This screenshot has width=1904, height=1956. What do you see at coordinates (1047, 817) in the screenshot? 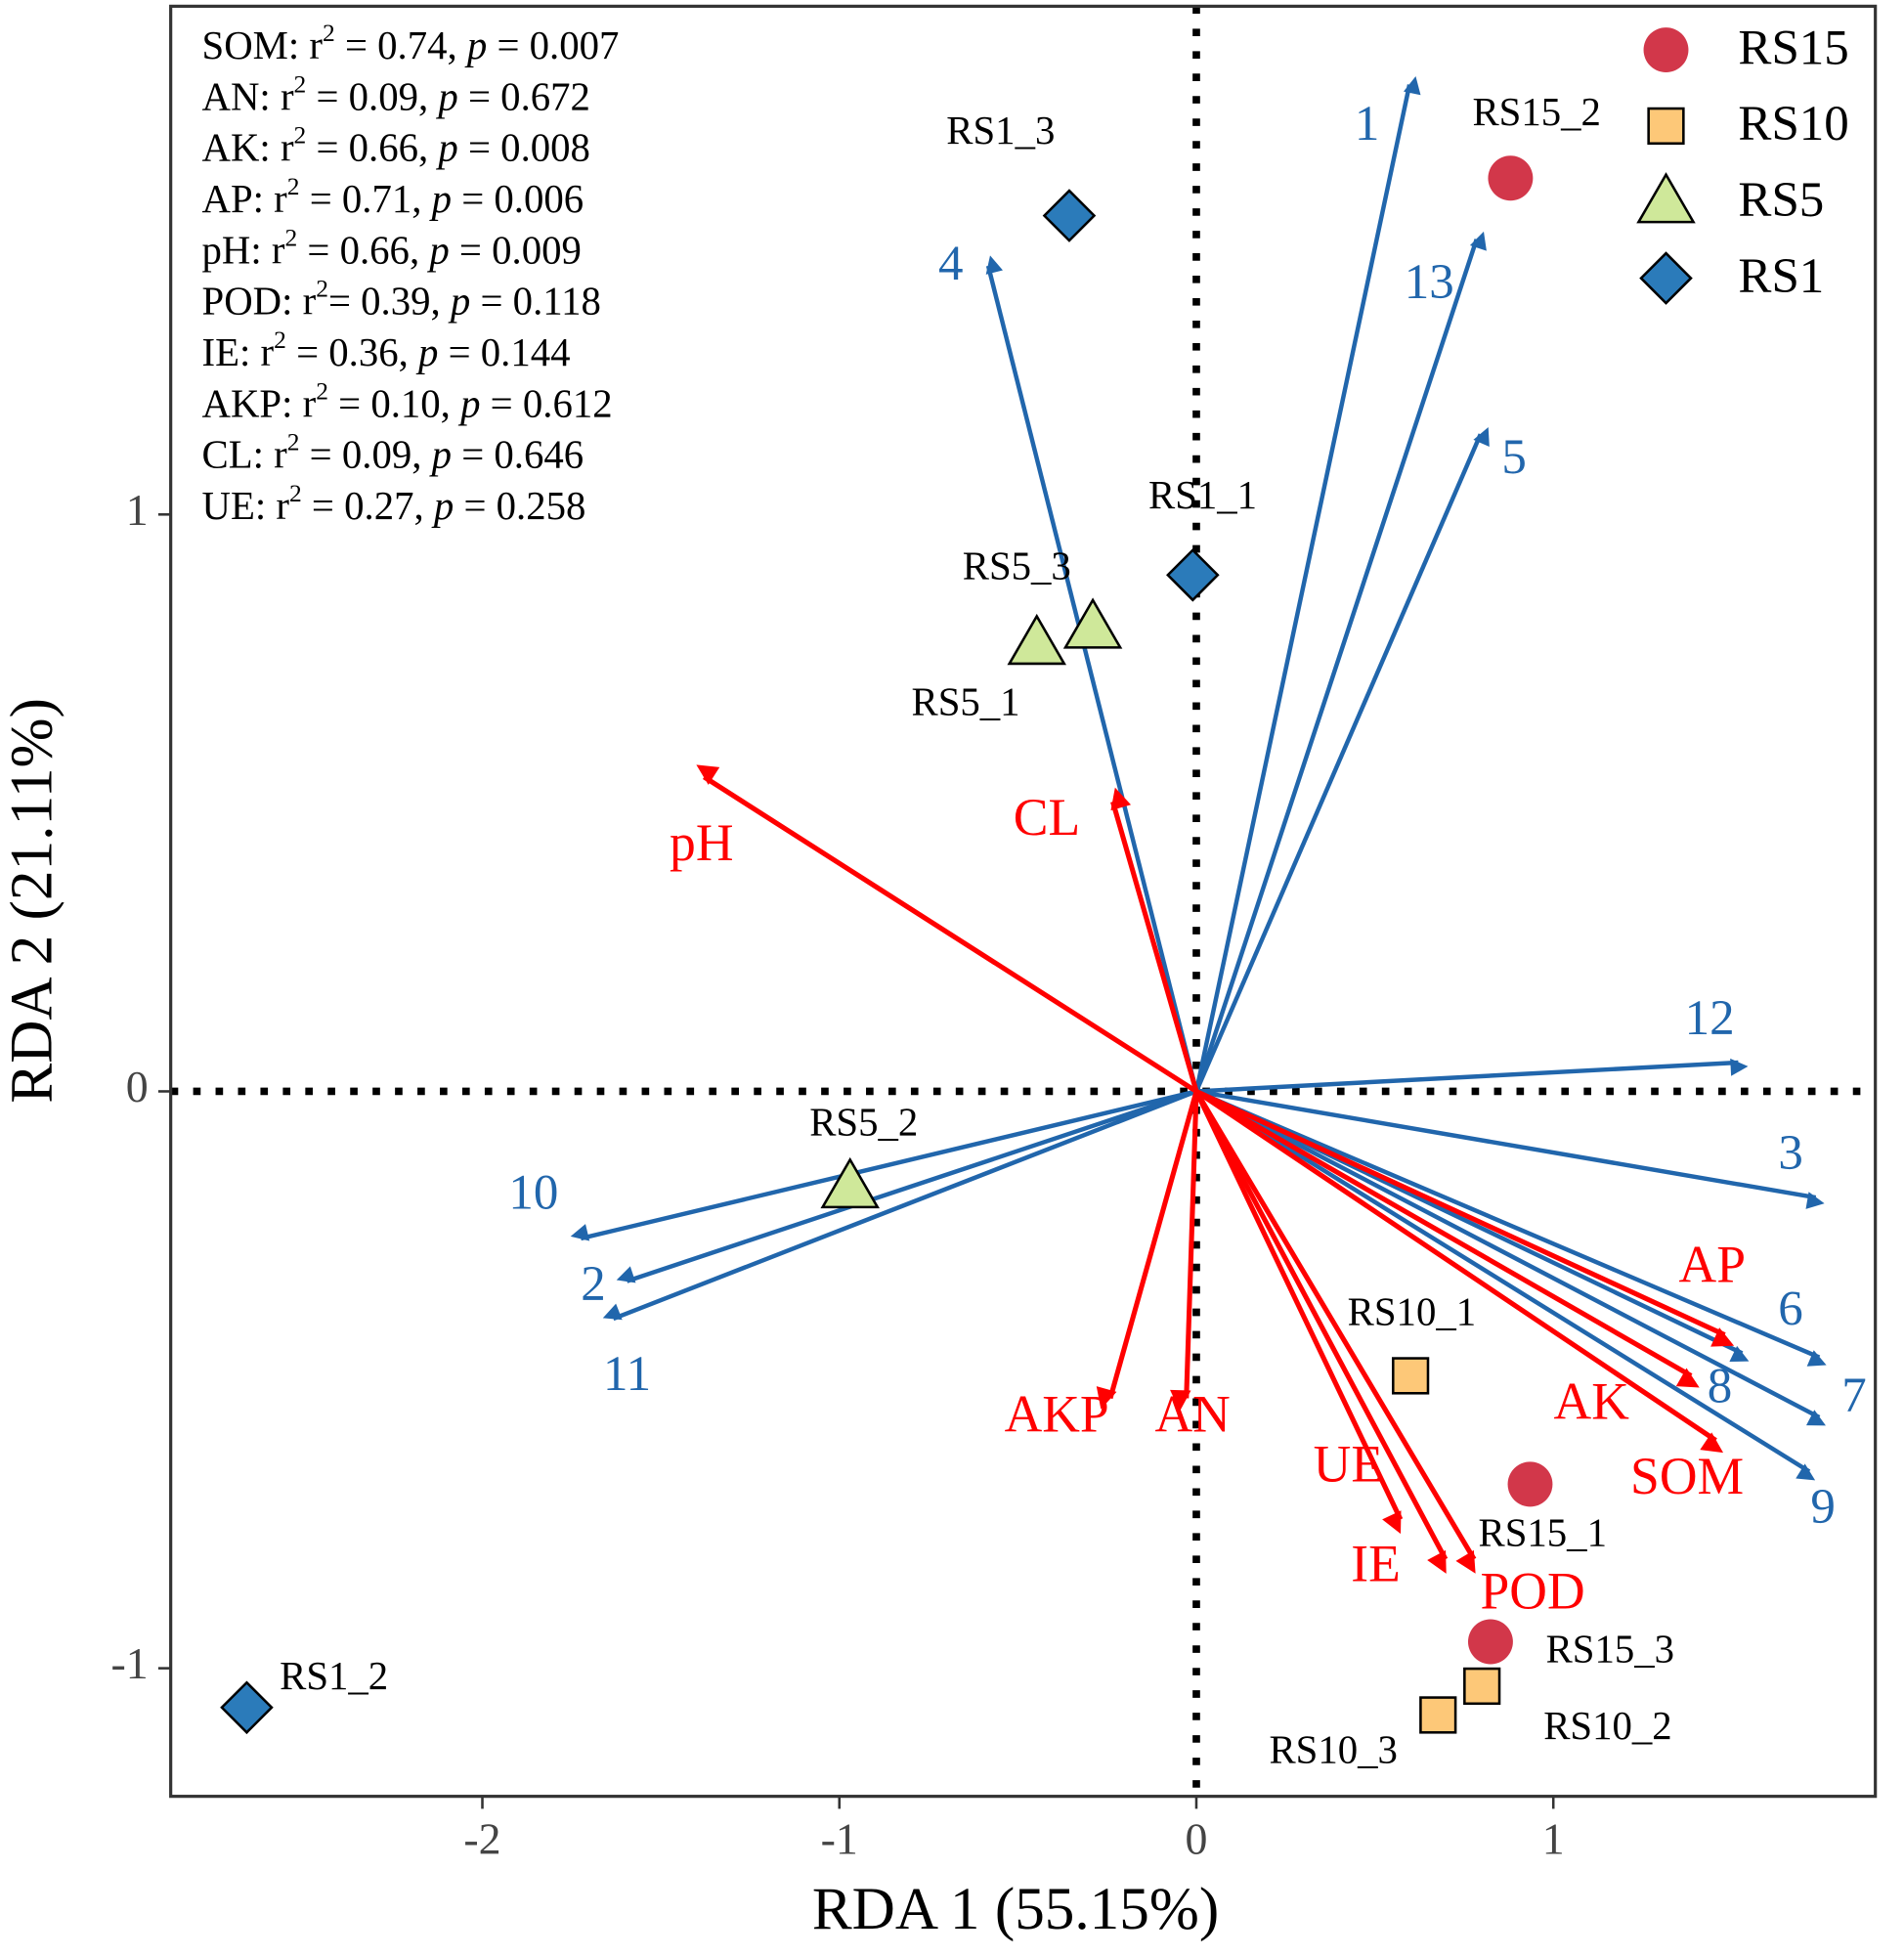
I see `arrow-label: CL` at bounding box center [1047, 817].